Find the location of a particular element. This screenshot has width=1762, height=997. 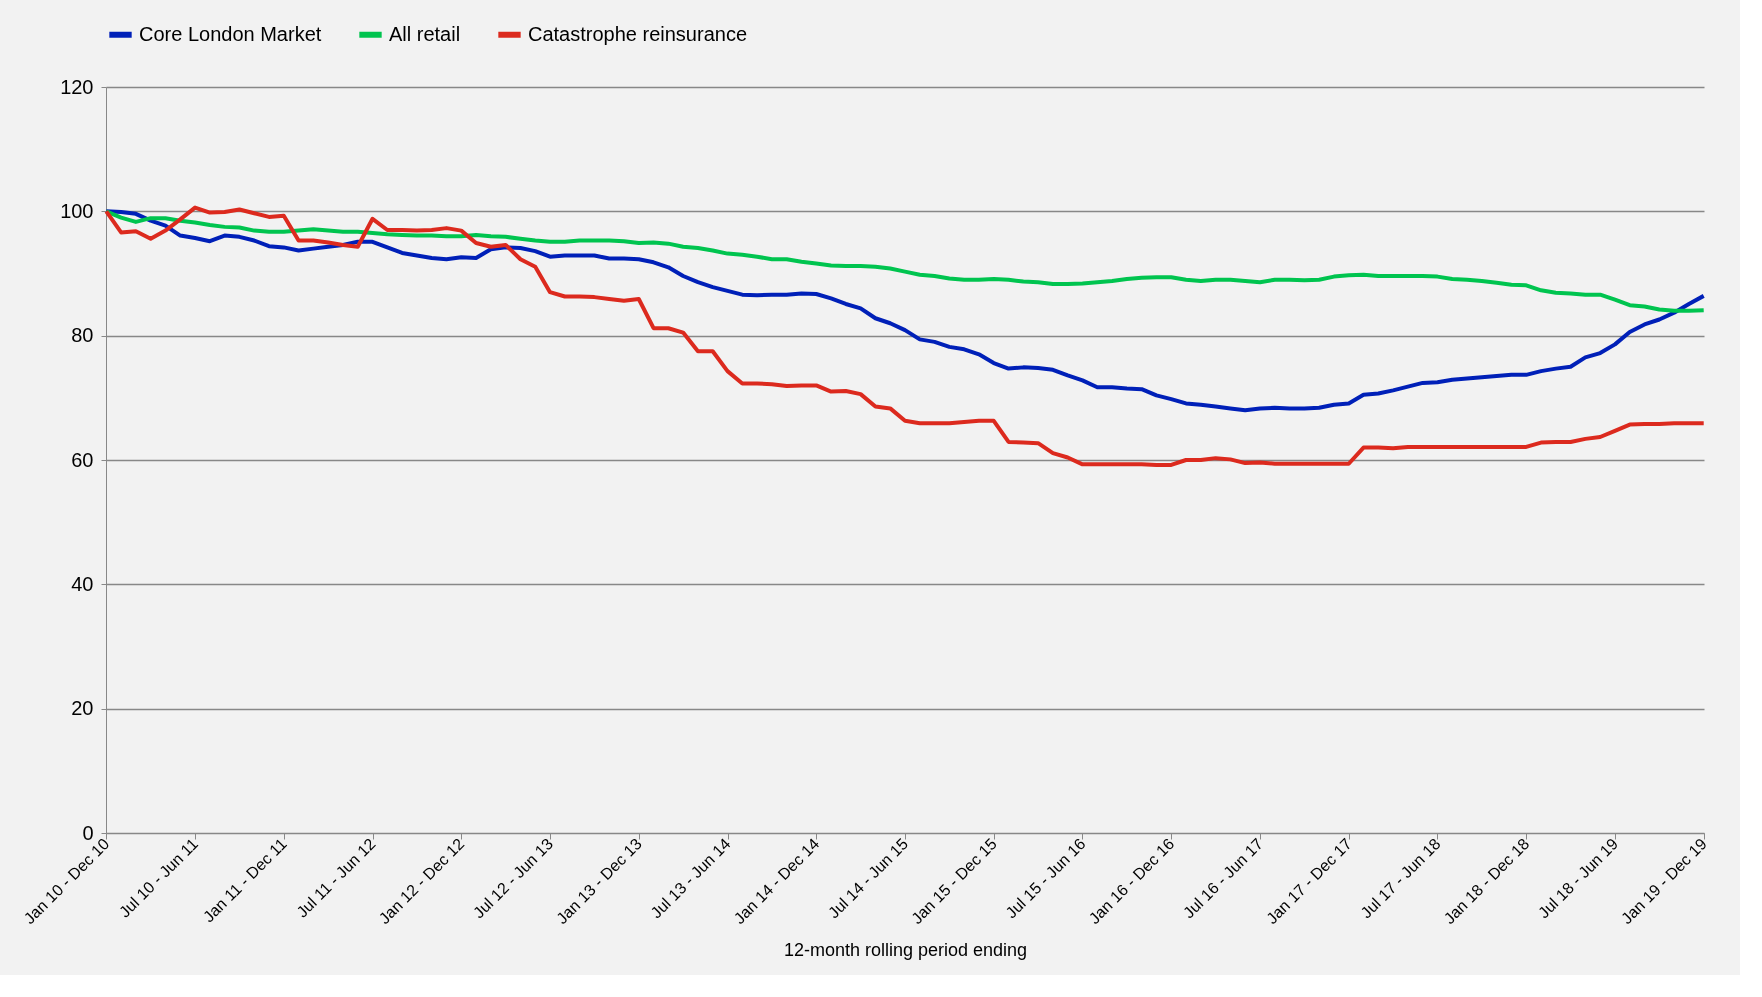

y-tick-label: 0 is located at coordinates (88, 832).